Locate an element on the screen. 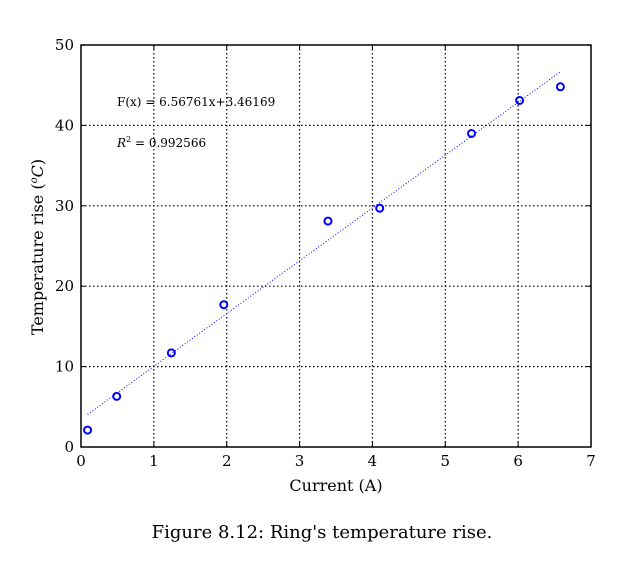 The image size is (644, 564). r-squared-annotation: R2 = 0.992566 is located at coordinates (161, 142).